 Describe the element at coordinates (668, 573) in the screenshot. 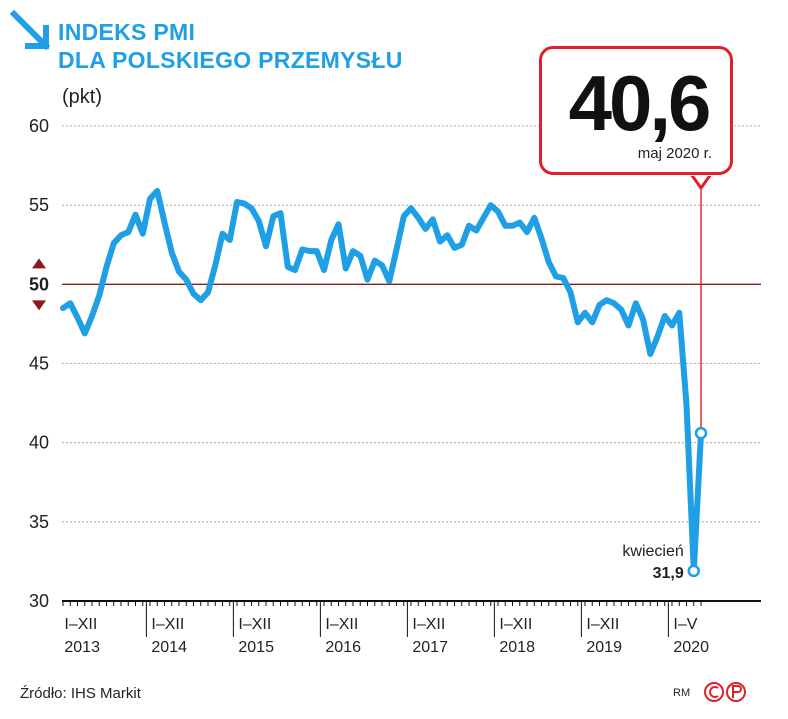

I see `april-annotation-value: 31,9` at that location.